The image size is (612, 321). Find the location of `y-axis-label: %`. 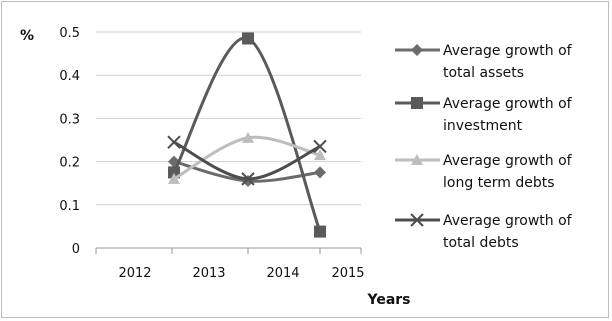

y-axis-label: % is located at coordinates (27, 36).